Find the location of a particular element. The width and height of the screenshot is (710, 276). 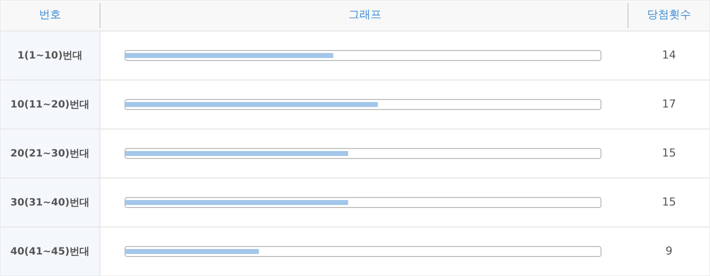

y-tick-label: 10(11~20)번대 is located at coordinates (50, 105).